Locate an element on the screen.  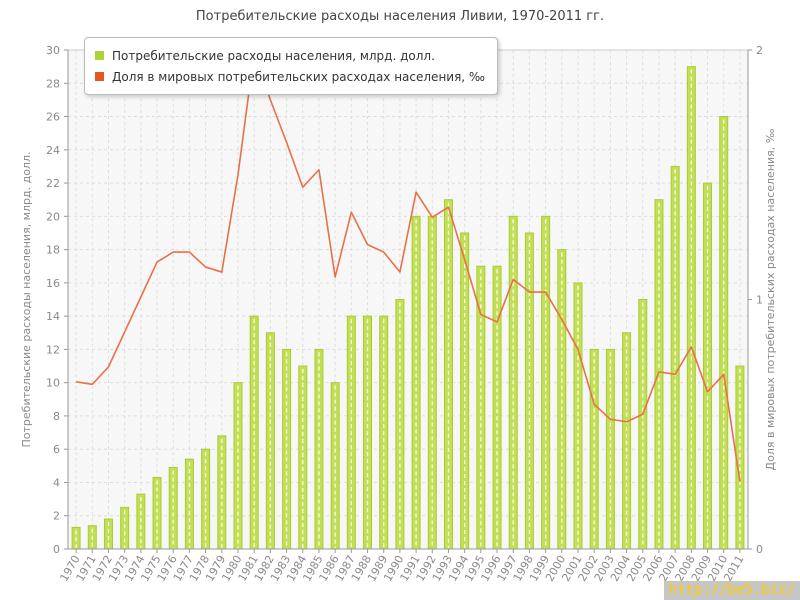
svg-text: 12 is located at coordinates (53, 349).